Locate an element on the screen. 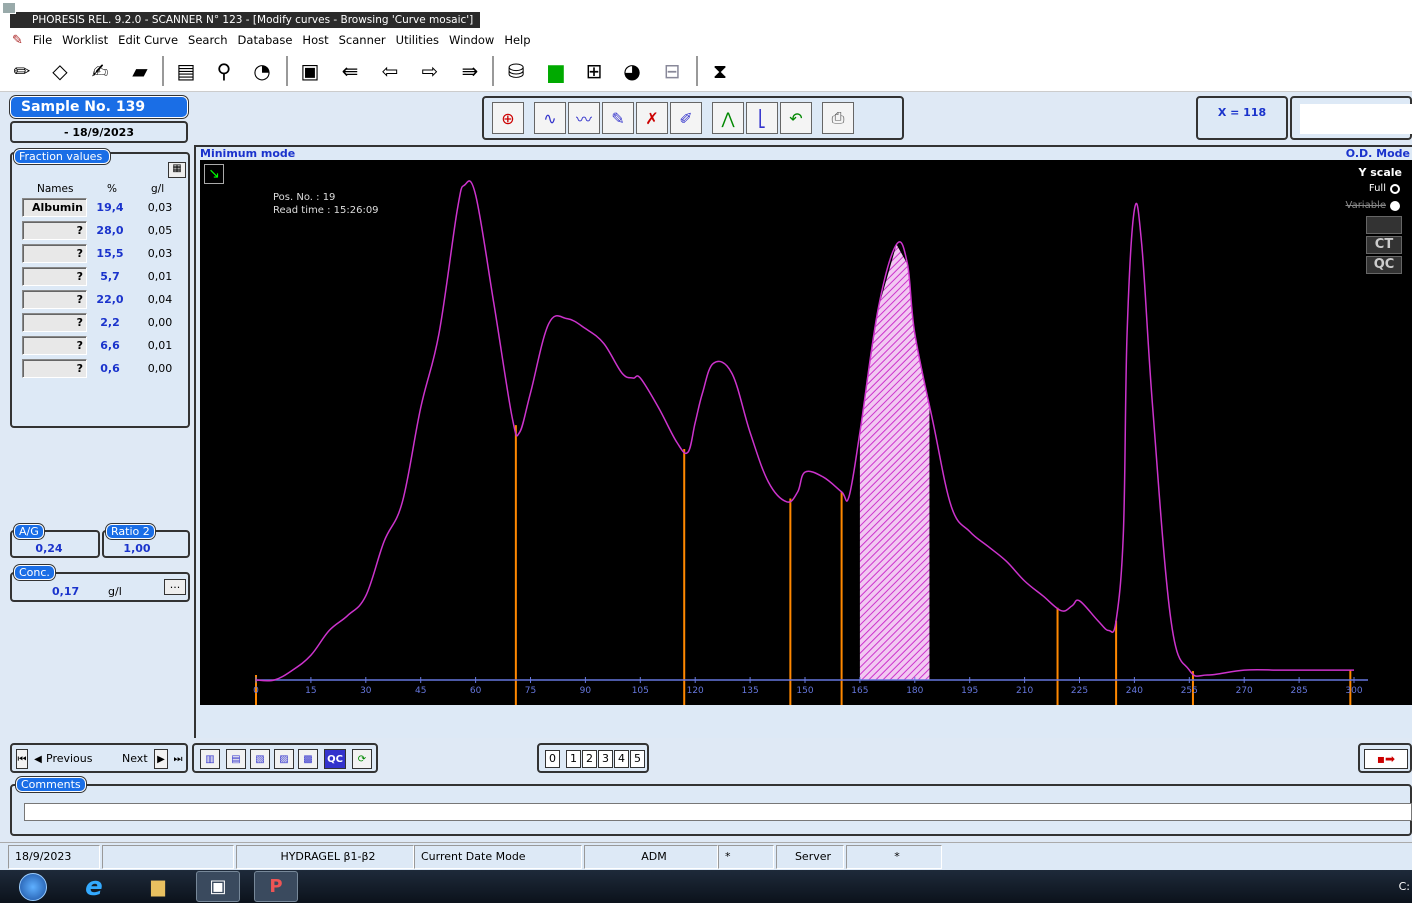  fraction-pct: 2,2 is located at coordinates (110, 322).